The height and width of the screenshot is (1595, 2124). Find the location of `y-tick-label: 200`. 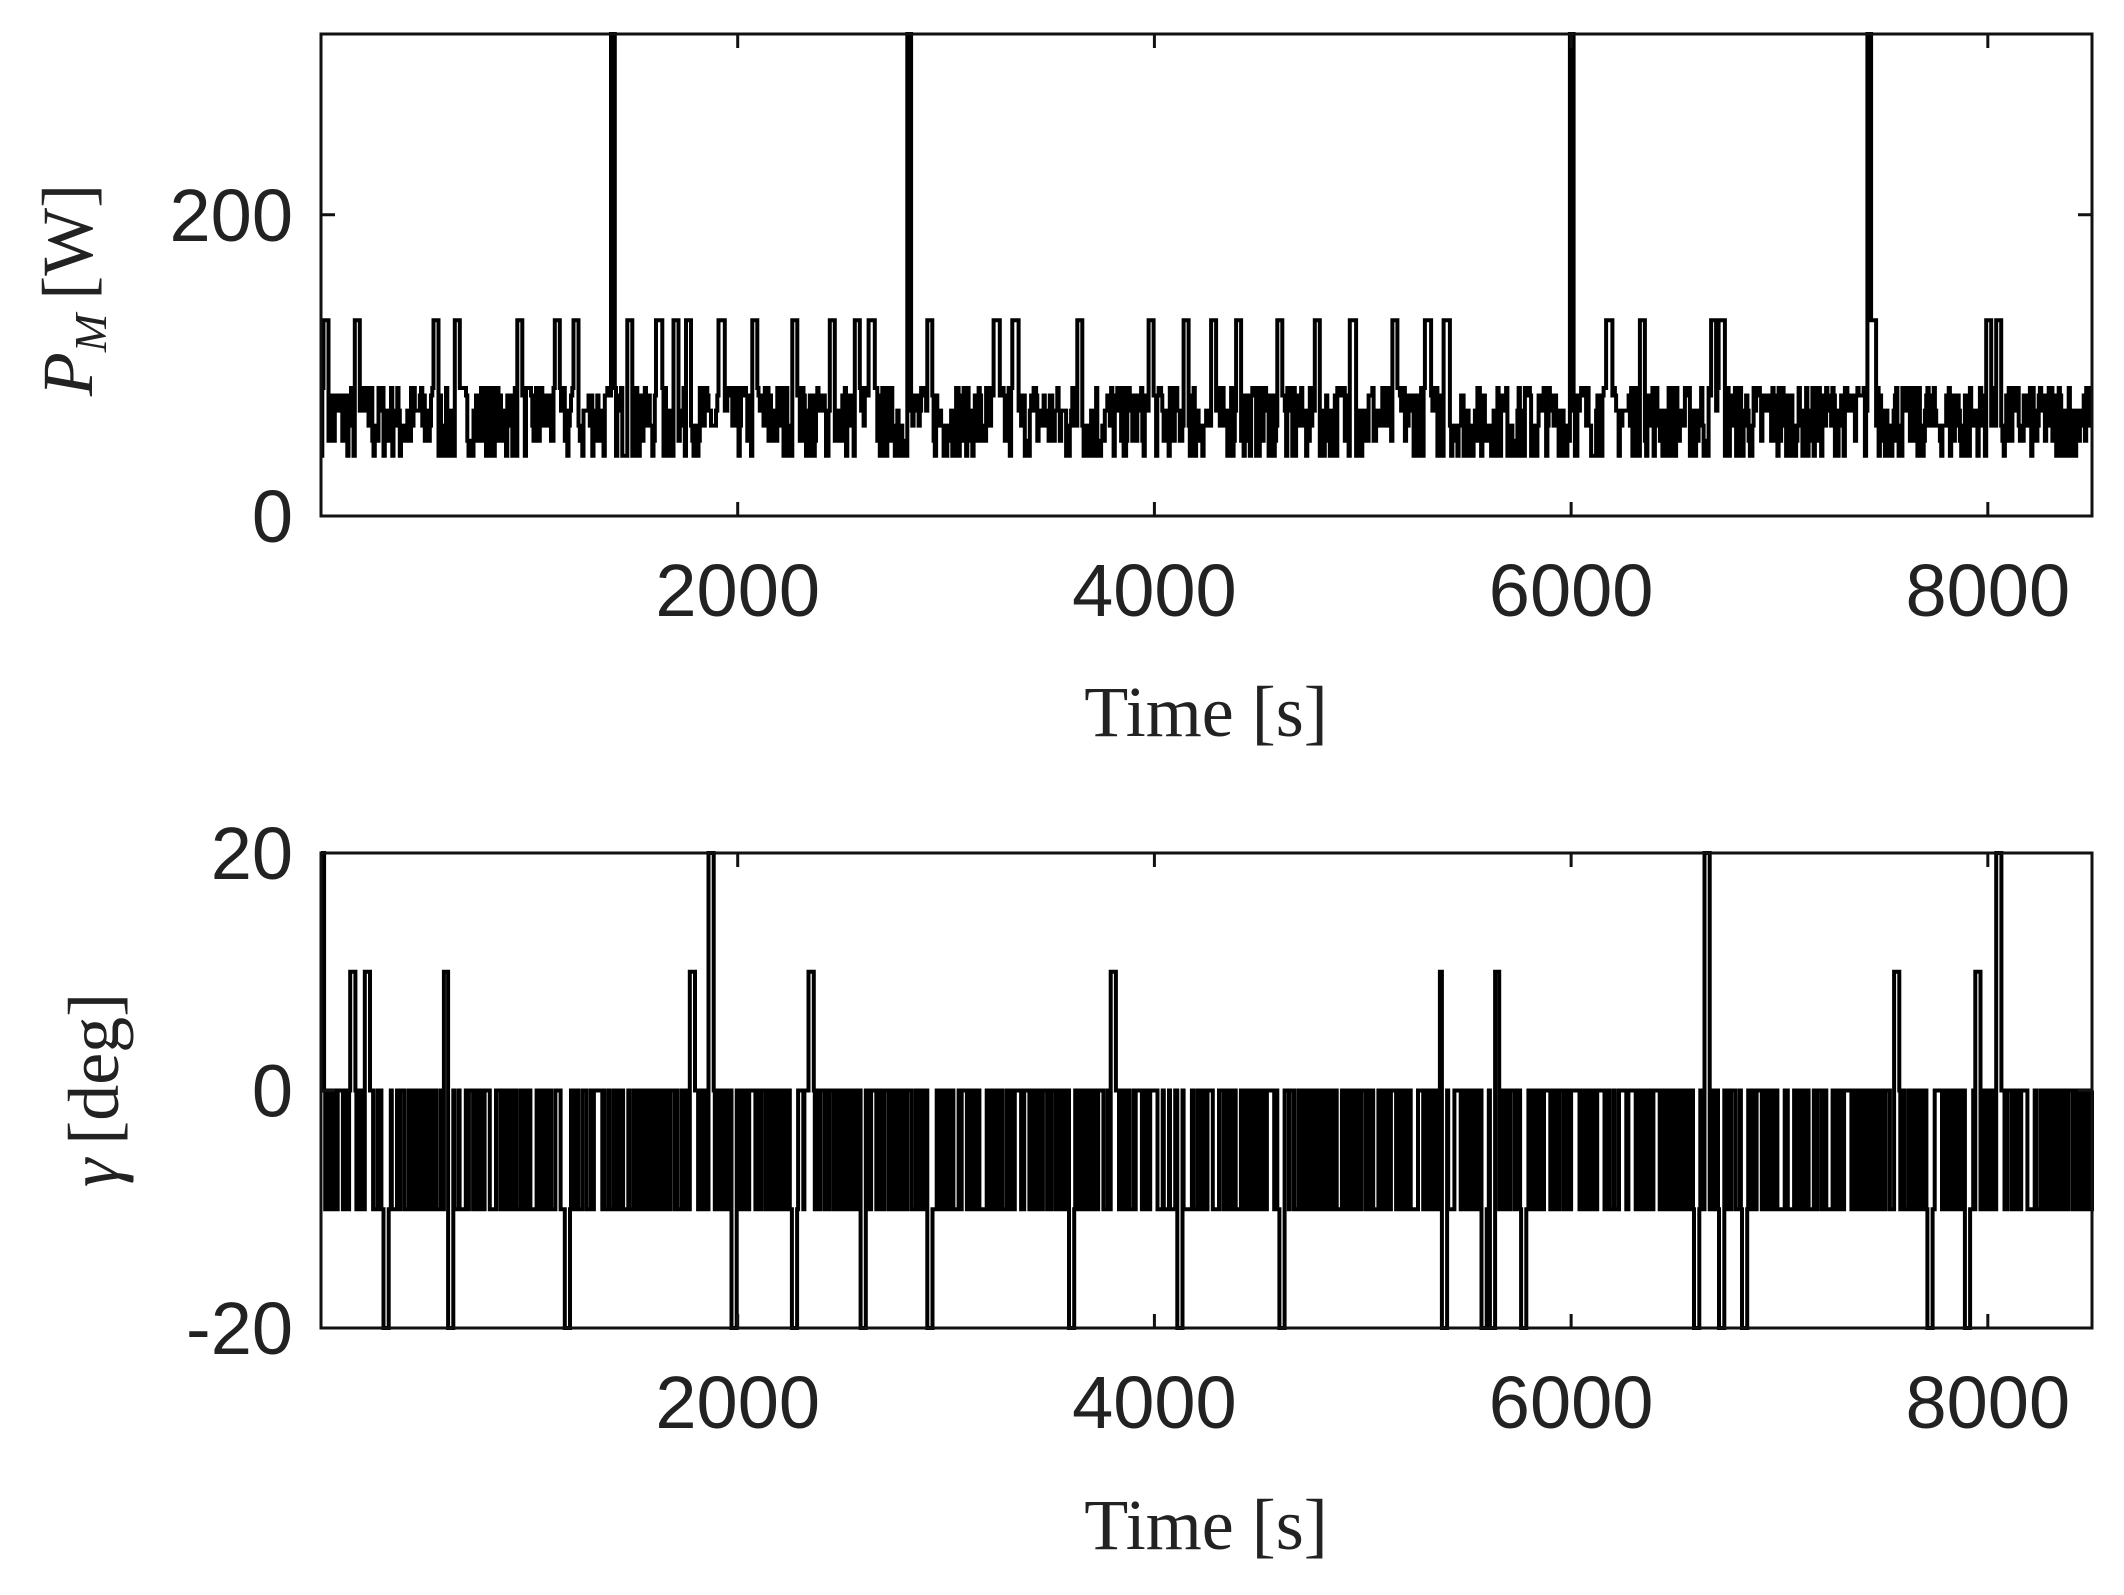

y-tick-label: 200 is located at coordinates (231, 215).